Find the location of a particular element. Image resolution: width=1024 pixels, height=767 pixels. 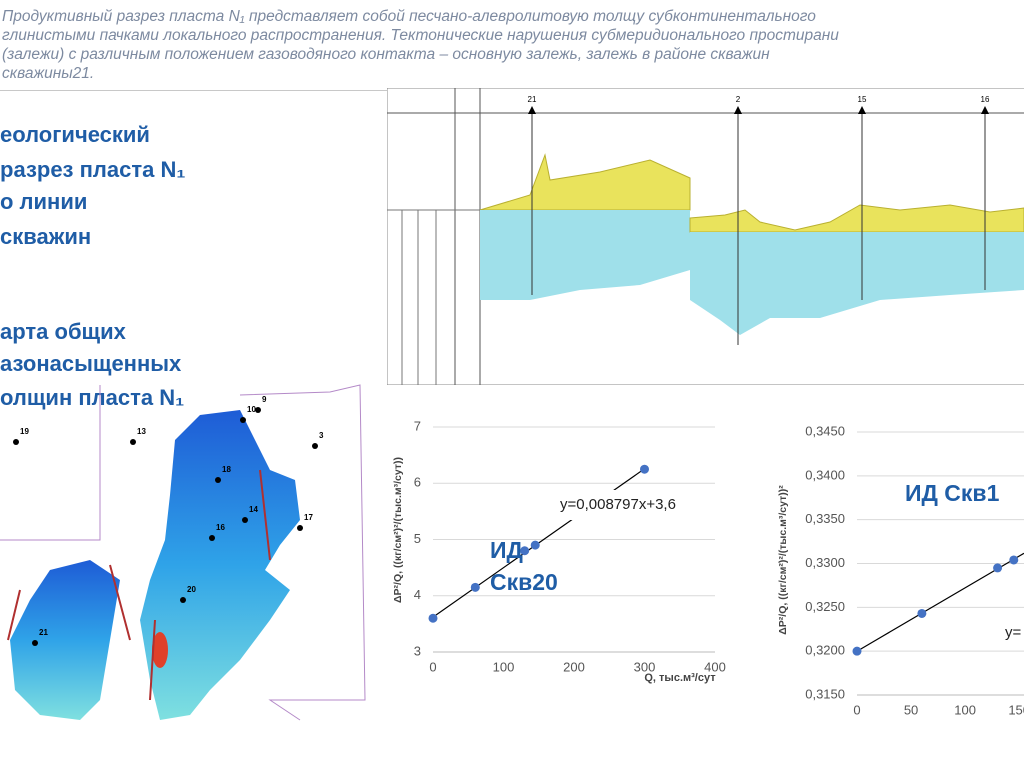

x-tick-label: 50 is located at coordinates (911, 709).